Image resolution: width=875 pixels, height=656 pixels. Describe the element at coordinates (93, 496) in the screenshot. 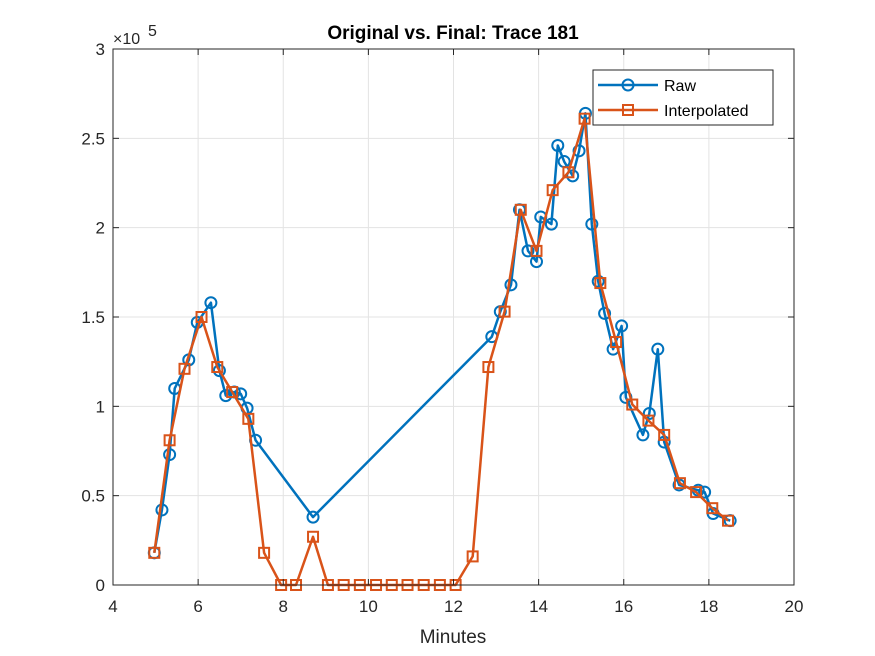

I see `y-tick-label: 0.5` at that location.